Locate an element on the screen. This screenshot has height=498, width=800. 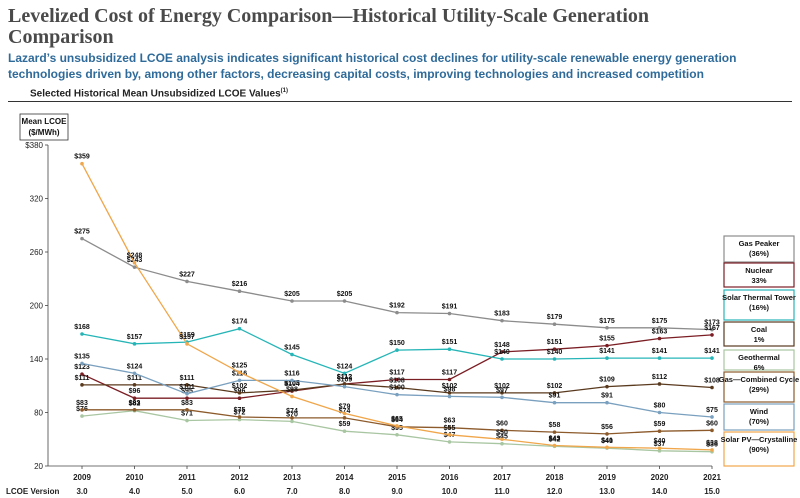
data-label: $243 is located at coordinates (135, 260).